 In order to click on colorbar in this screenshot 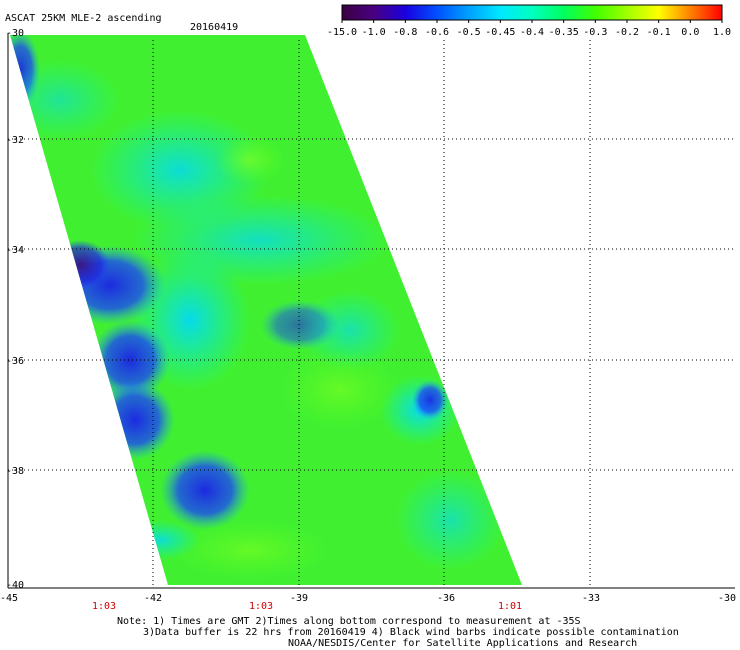, I will do `click(532, 13)`.